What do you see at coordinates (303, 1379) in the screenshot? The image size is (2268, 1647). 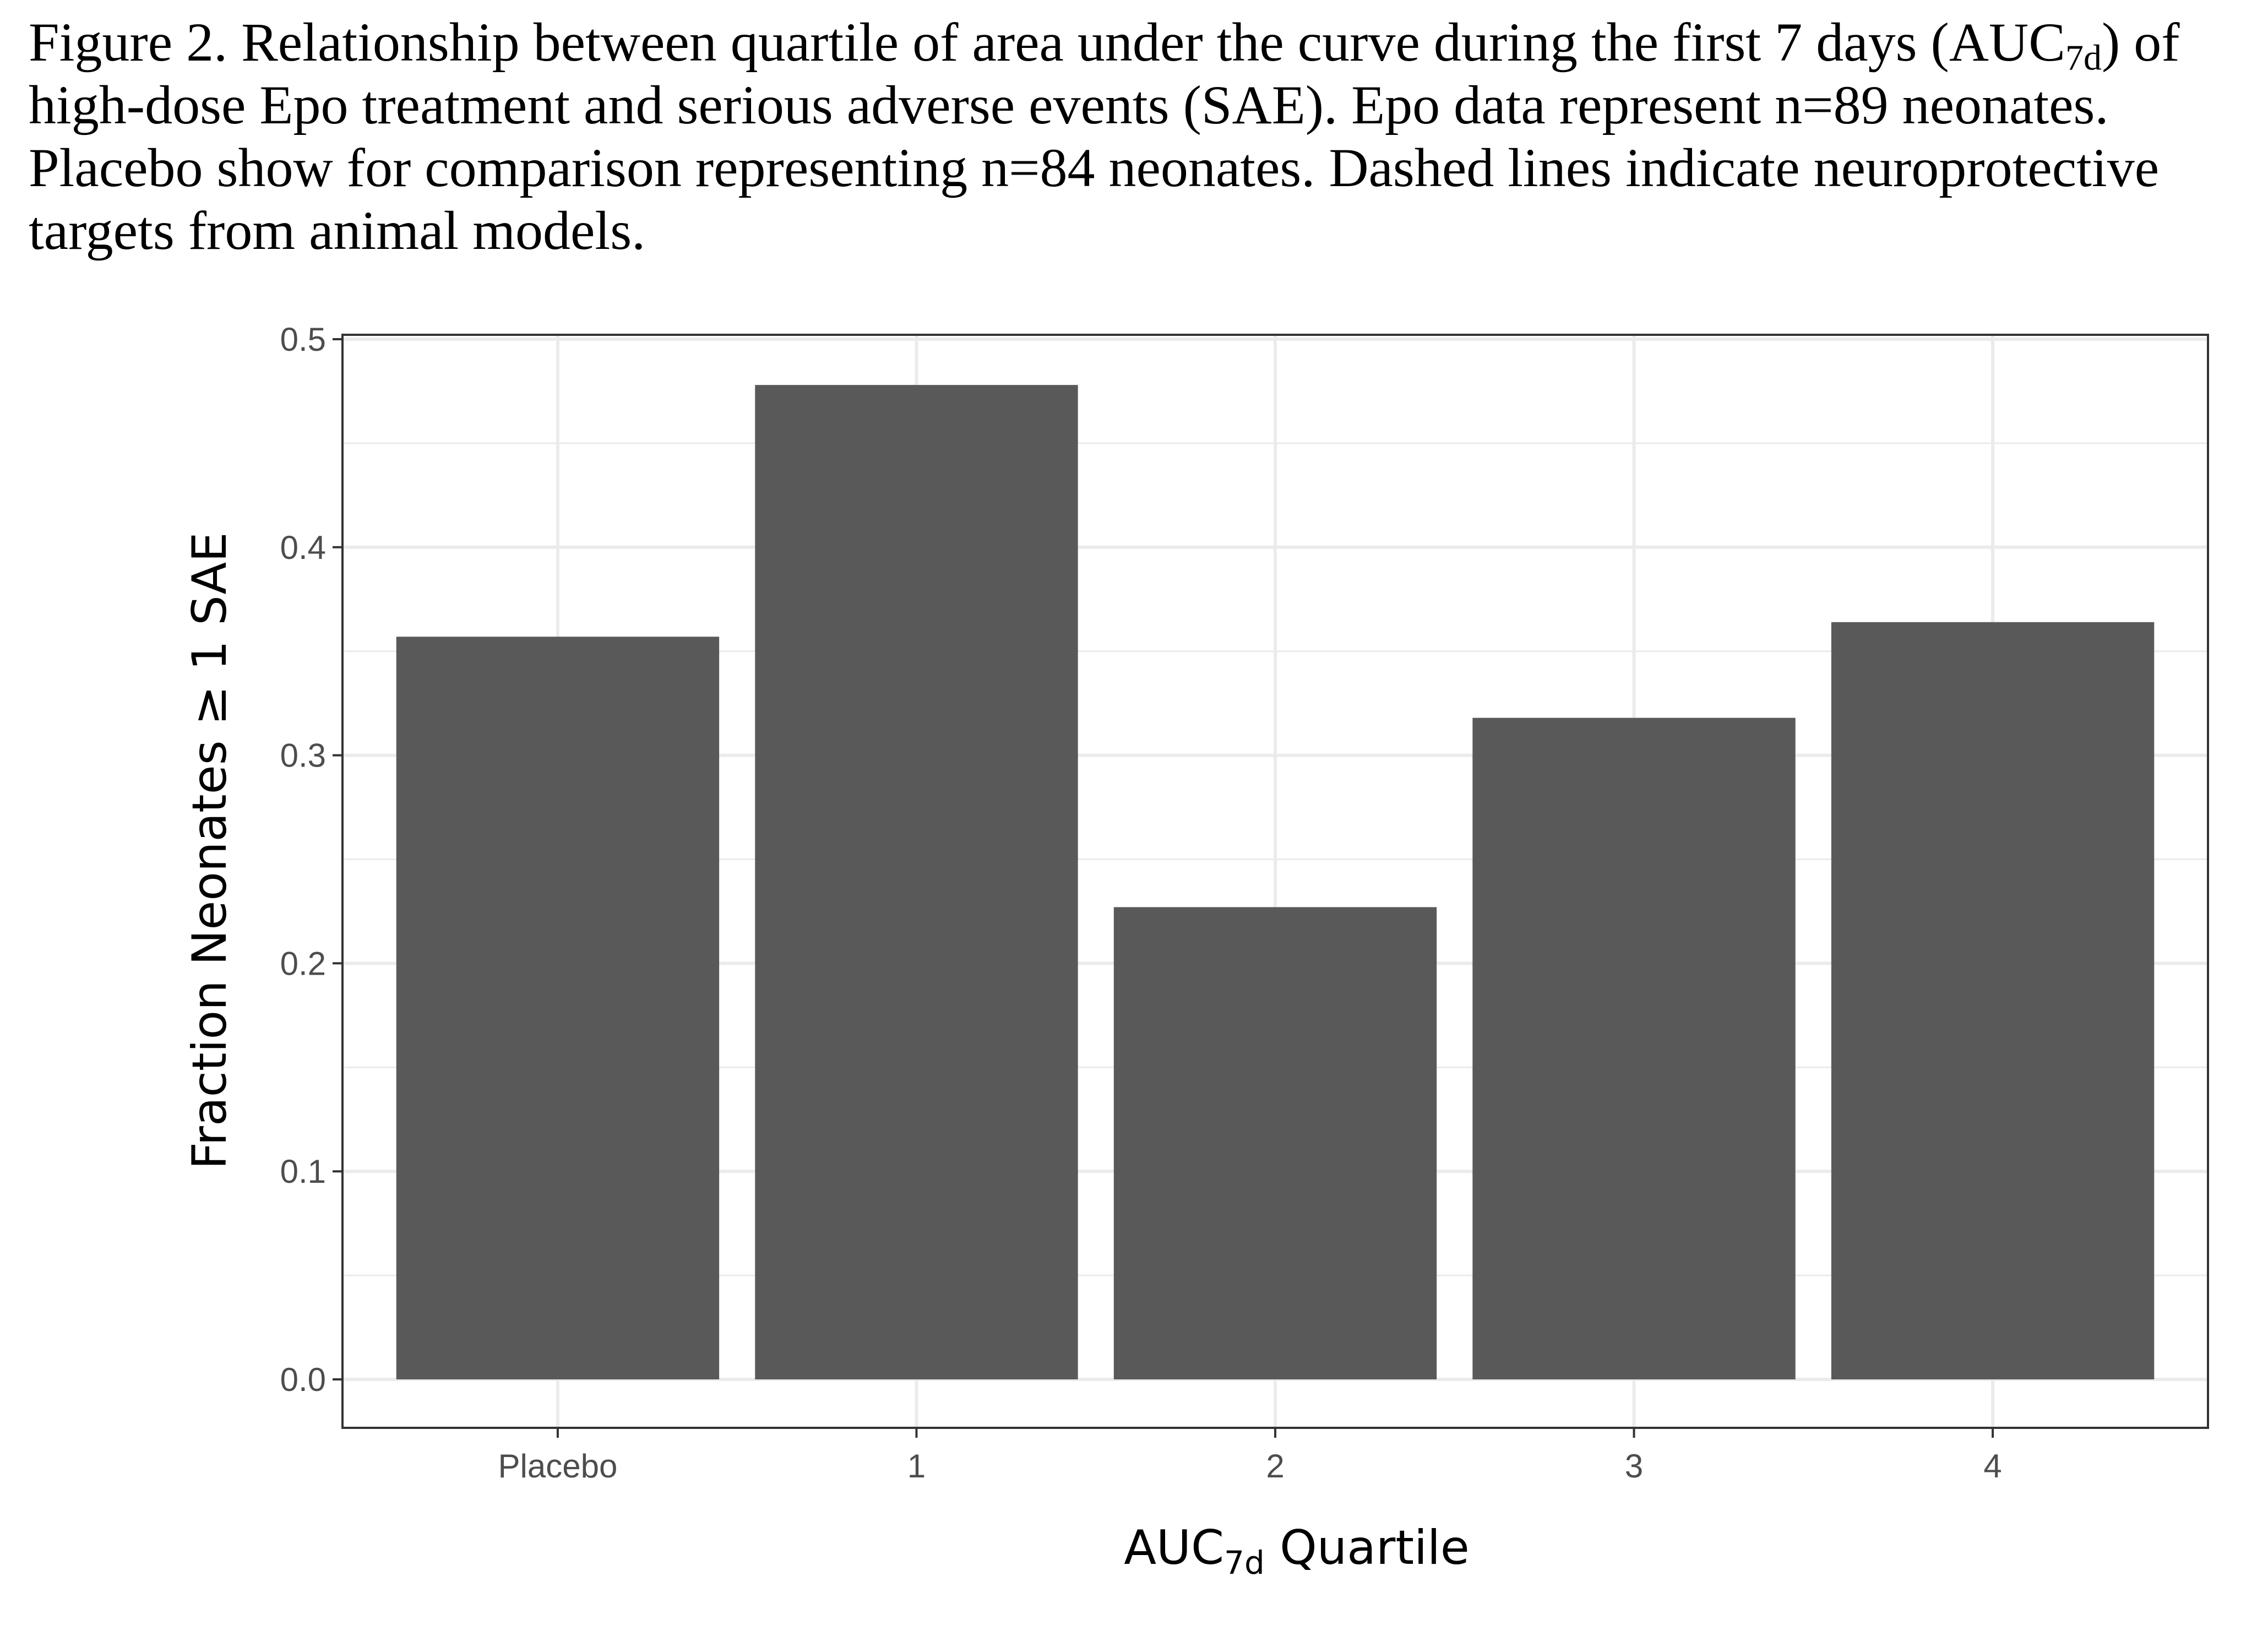 I see `y-tick-label: 0.0` at bounding box center [303, 1379].